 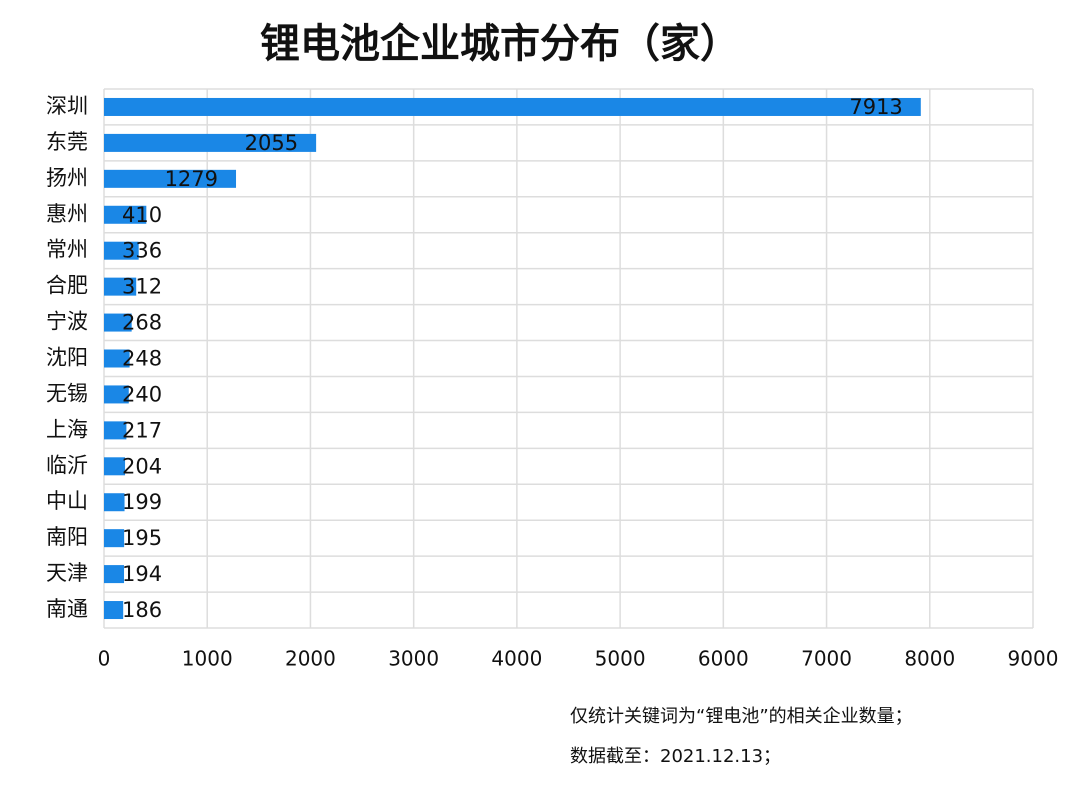 What do you see at coordinates (67, 250) in the screenshot?
I see `y-tick-label: 常州` at bounding box center [67, 250].